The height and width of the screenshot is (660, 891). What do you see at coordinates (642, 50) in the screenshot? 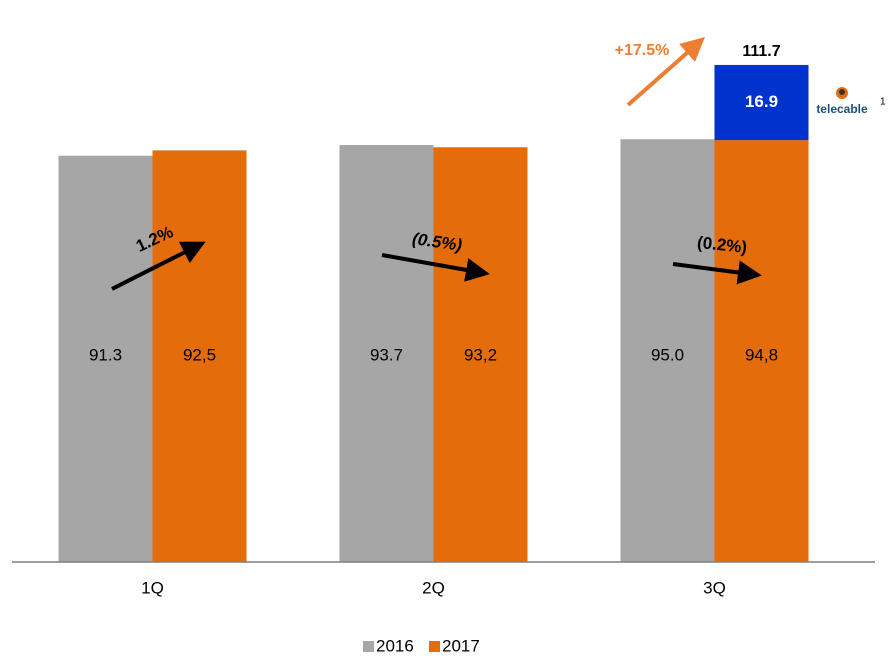
I see `annotation: +17.5%` at bounding box center [642, 50].